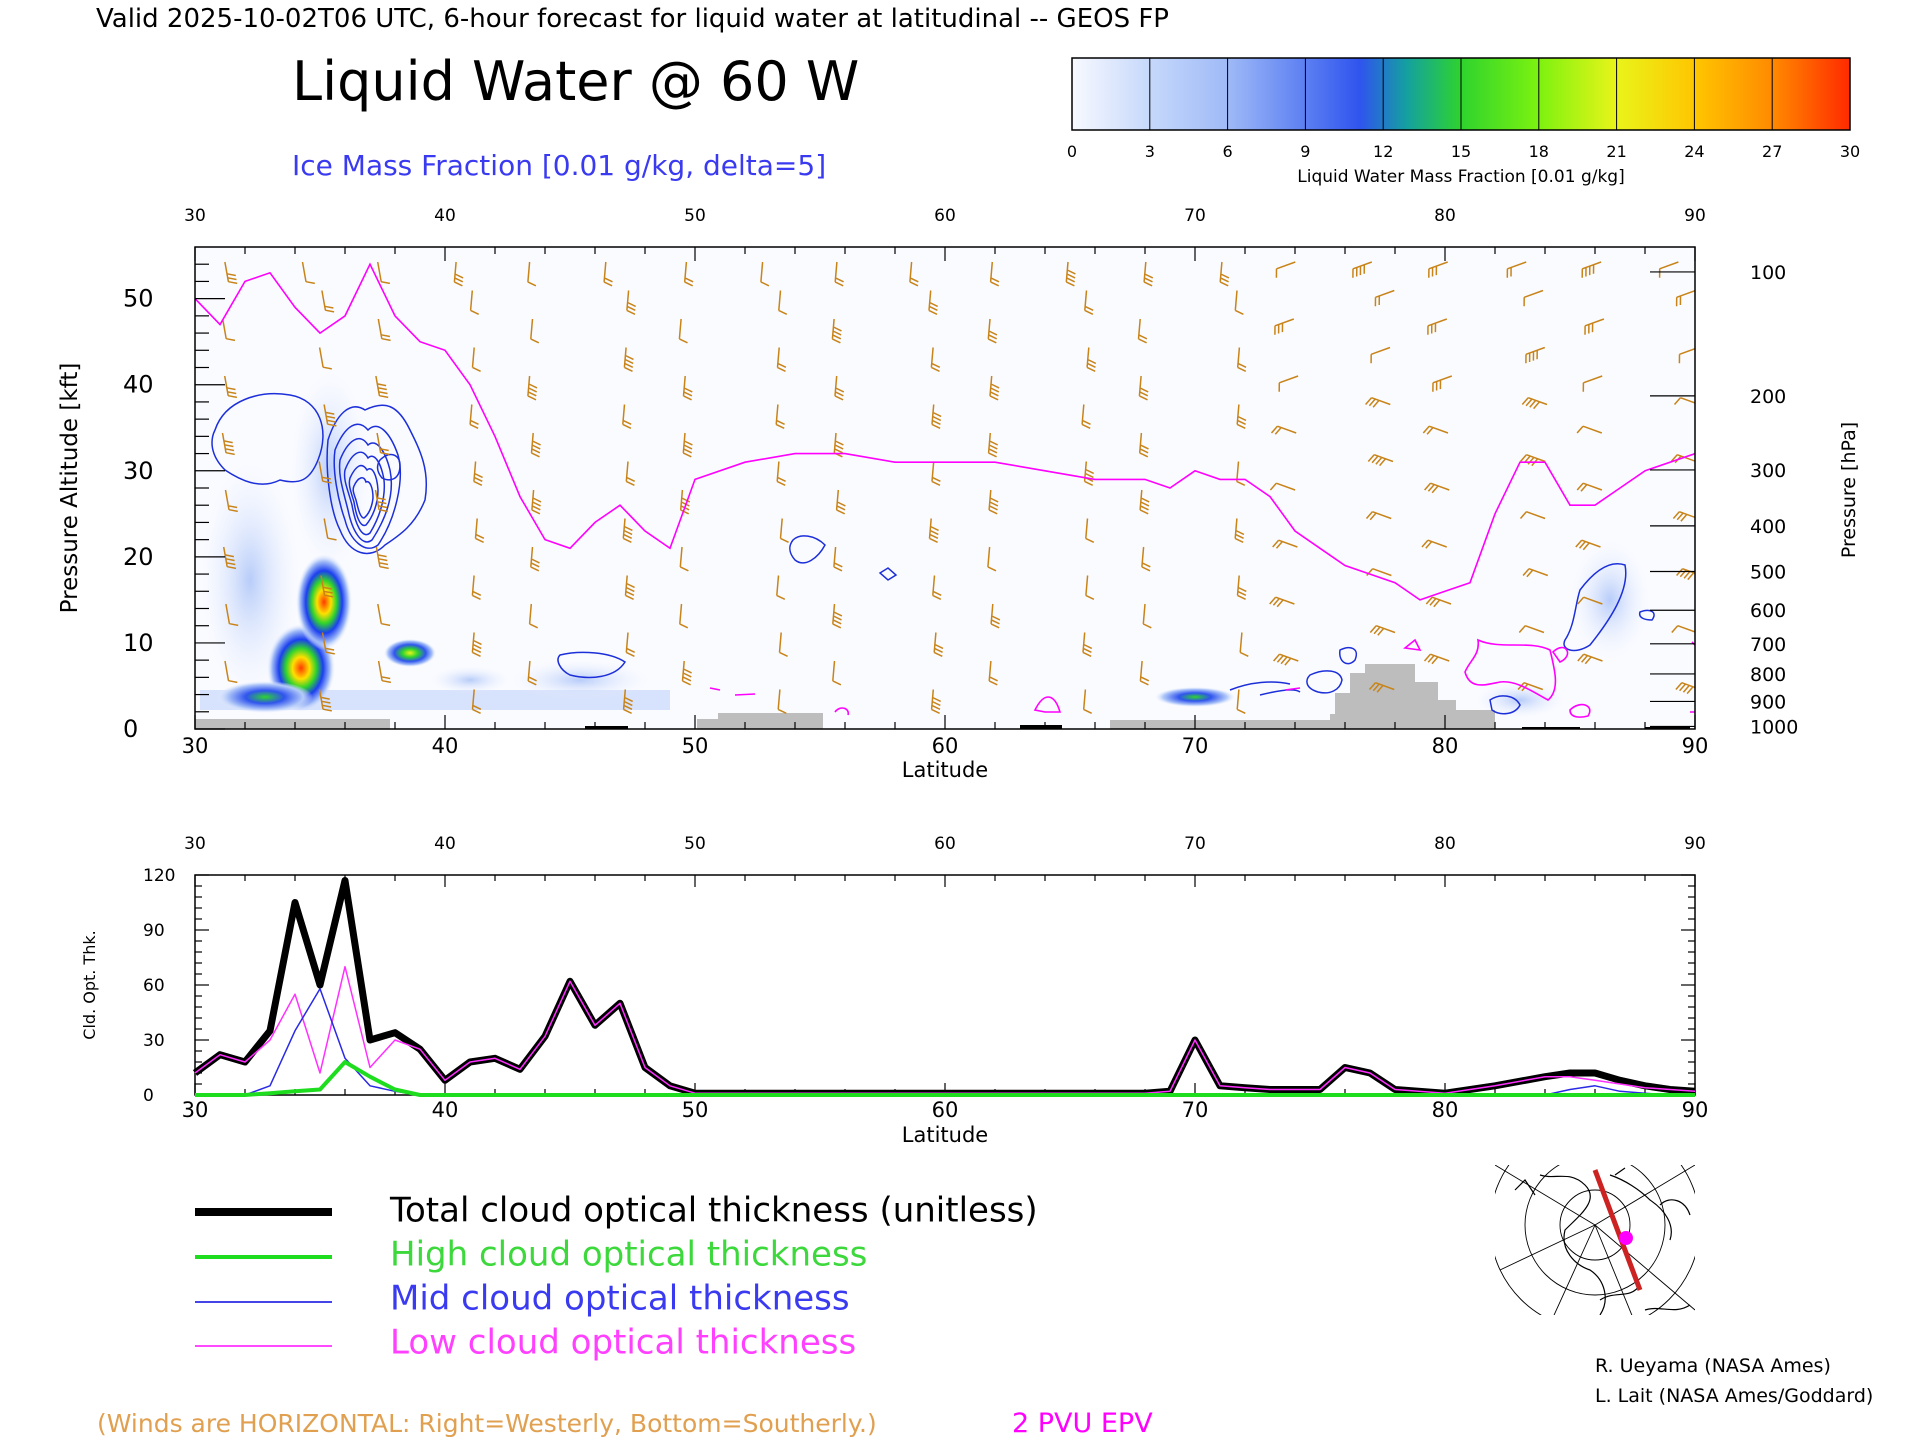  I want to click on ice-contour-45n, so click(592, 665).